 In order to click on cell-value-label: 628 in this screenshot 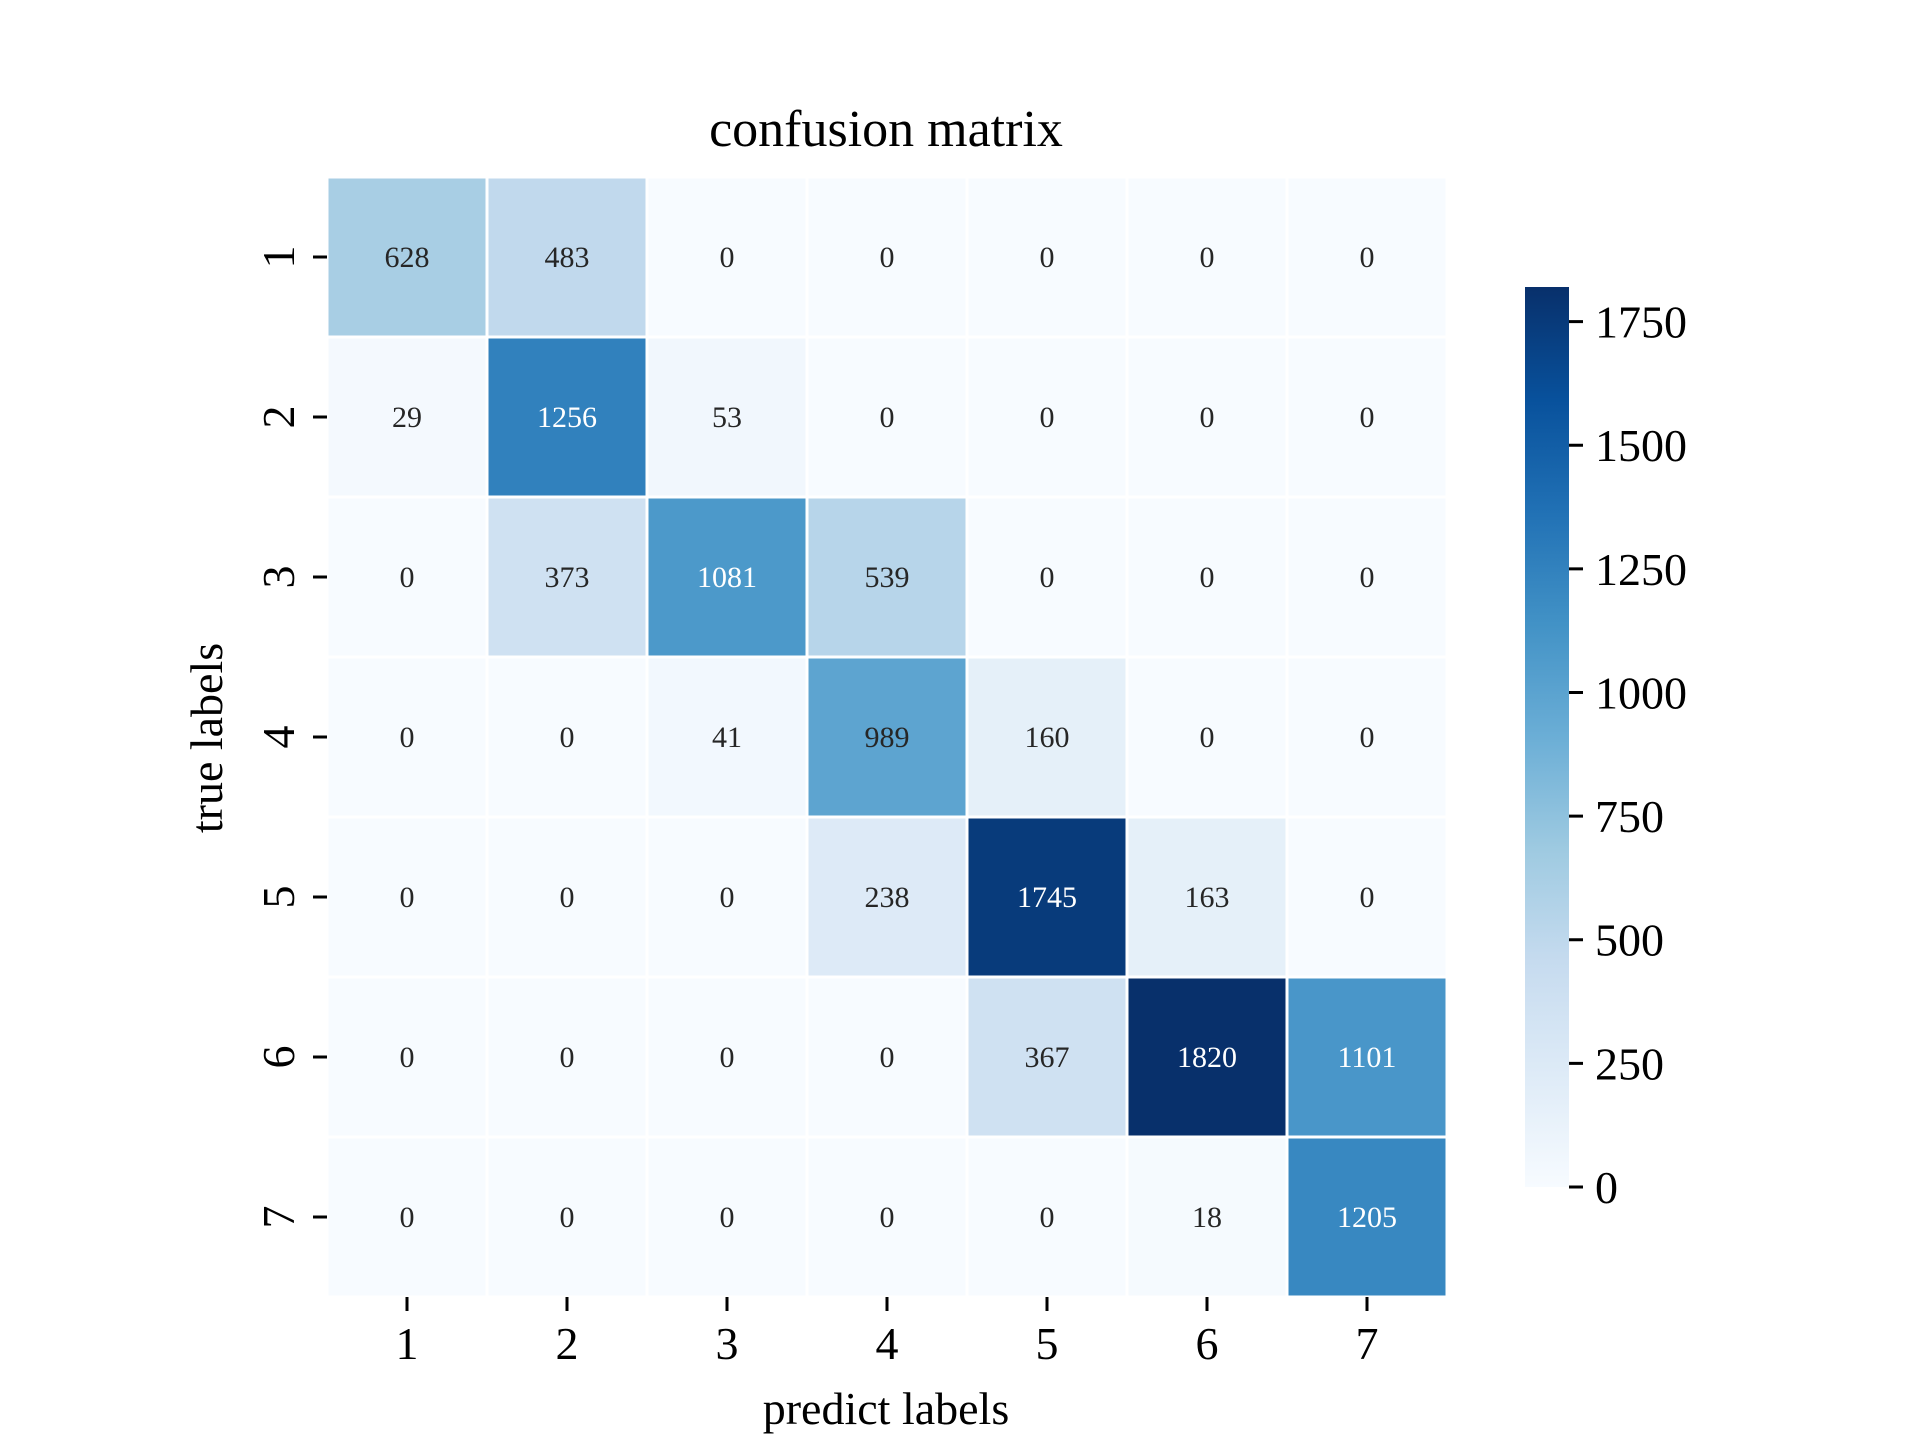, I will do `click(407, 257)`.